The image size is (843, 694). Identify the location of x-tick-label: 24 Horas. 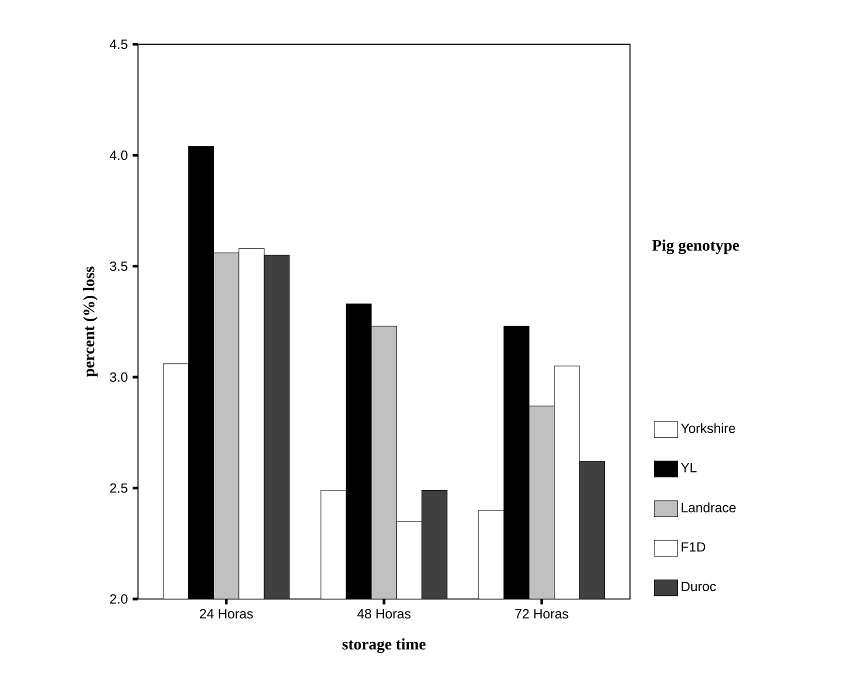
(226, 613).